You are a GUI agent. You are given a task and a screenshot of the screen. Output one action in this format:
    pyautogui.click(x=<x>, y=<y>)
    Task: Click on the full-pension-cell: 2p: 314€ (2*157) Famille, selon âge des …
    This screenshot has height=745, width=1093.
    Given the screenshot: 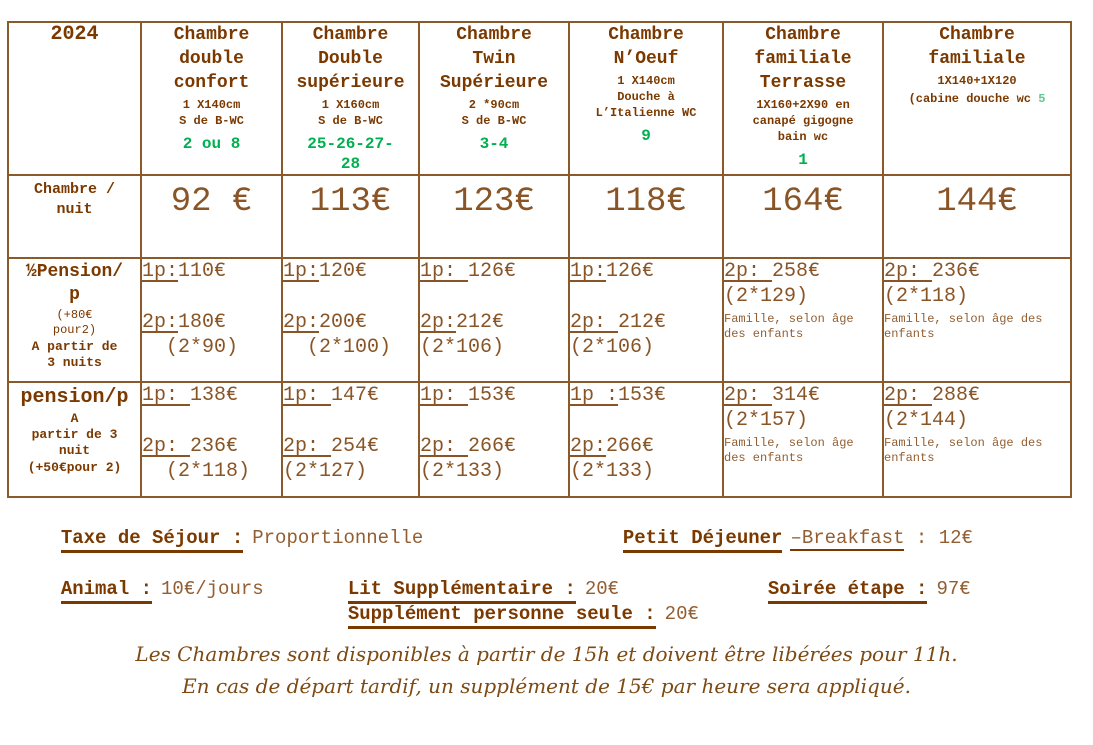 What is the action you would take?
    pyautogui.click(x=803, y=439)
    